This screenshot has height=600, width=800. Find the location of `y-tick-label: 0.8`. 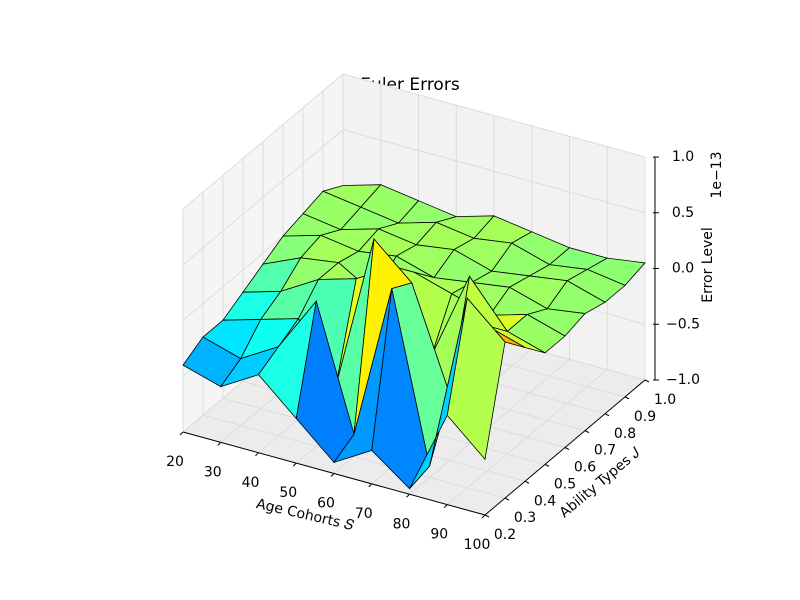

y-tick-label: 0.8 is located at coordinates (625, 434).